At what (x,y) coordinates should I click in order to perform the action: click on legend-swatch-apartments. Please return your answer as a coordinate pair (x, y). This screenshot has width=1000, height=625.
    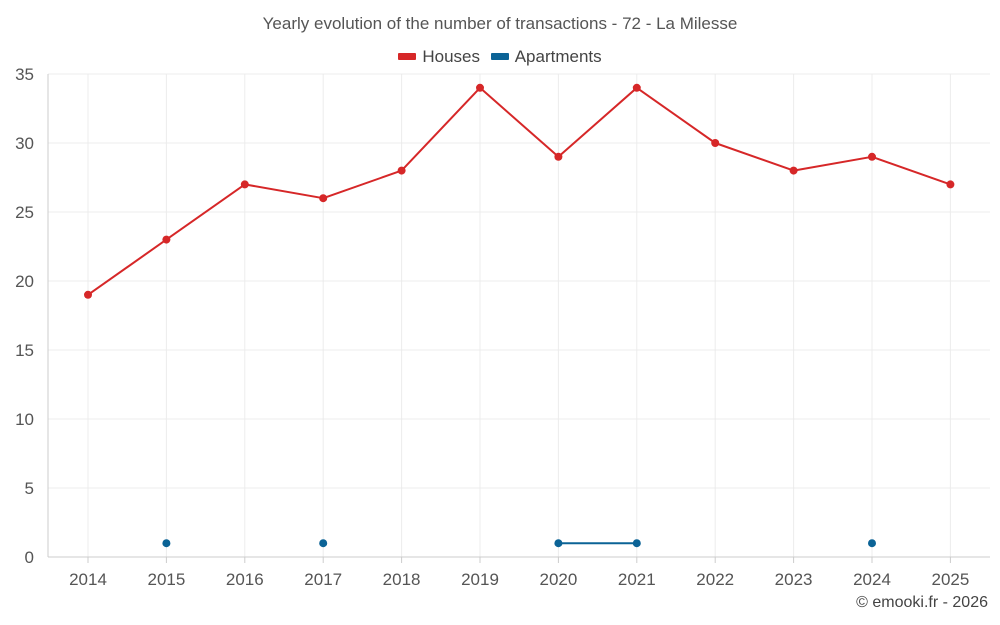
    Looking at the image, I should click on (499, 56).